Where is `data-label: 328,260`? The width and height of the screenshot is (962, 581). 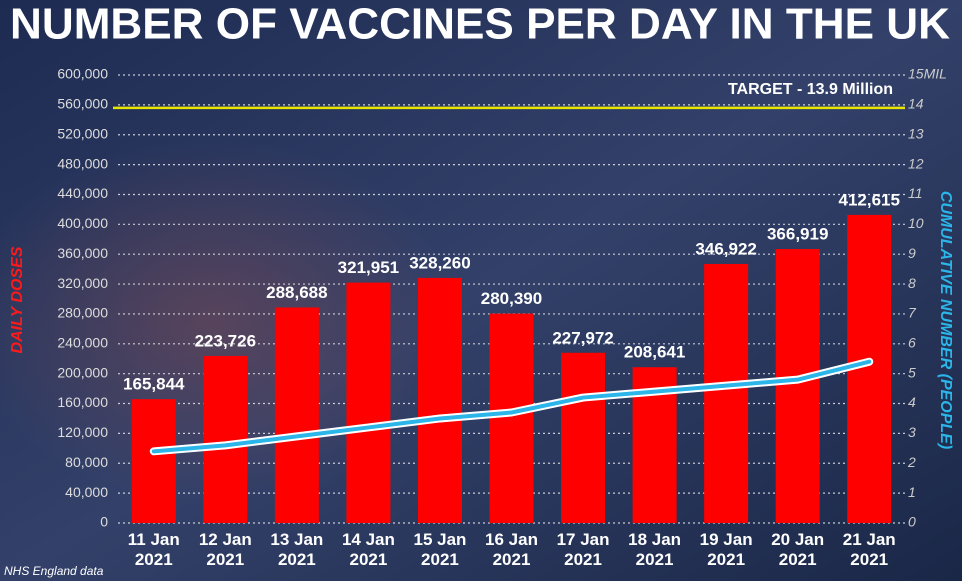 data-label: 328,260 is located at coordinates (439, 262).